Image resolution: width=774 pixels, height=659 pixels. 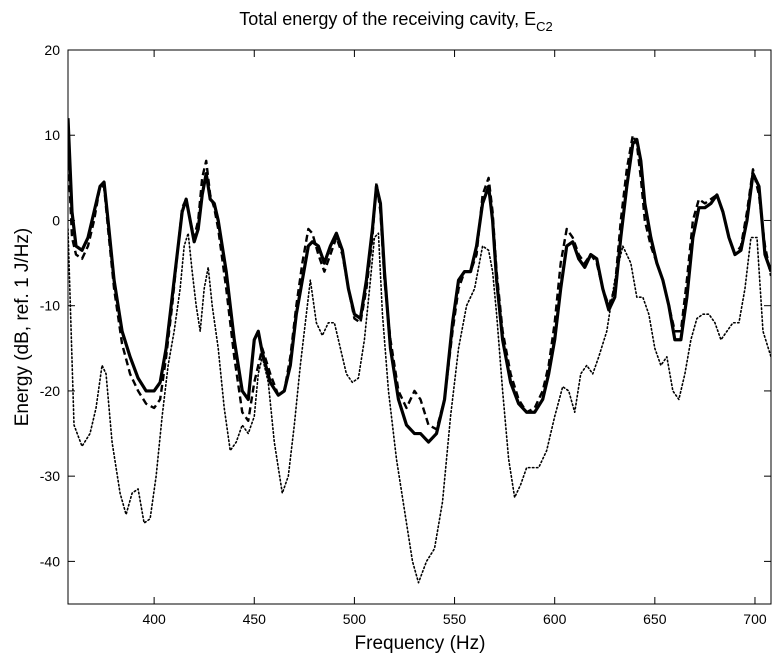 I want to click on x-tick-label: 550, so click(x=455, y=619).